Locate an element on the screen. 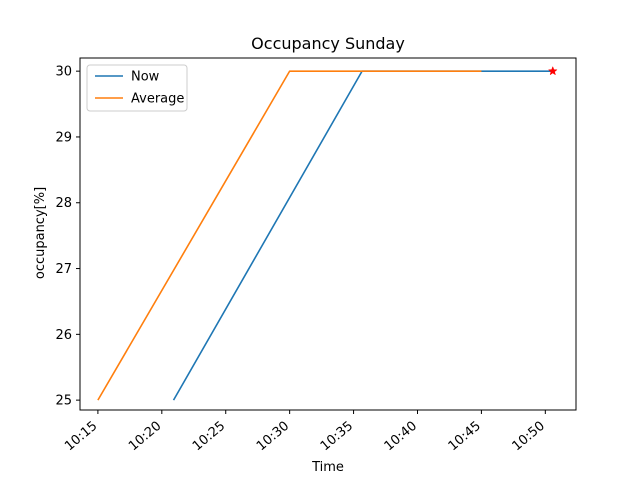  legend-label-average: Average is located at coordinates (157, 99).